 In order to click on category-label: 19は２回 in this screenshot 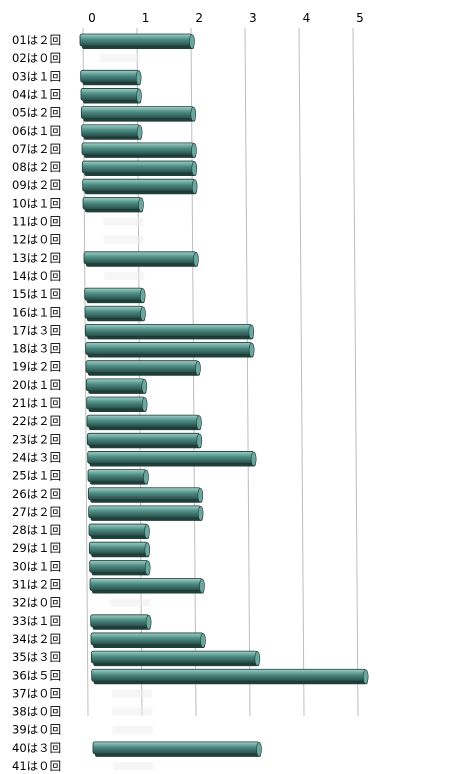, I will do `click(36, 367)`.